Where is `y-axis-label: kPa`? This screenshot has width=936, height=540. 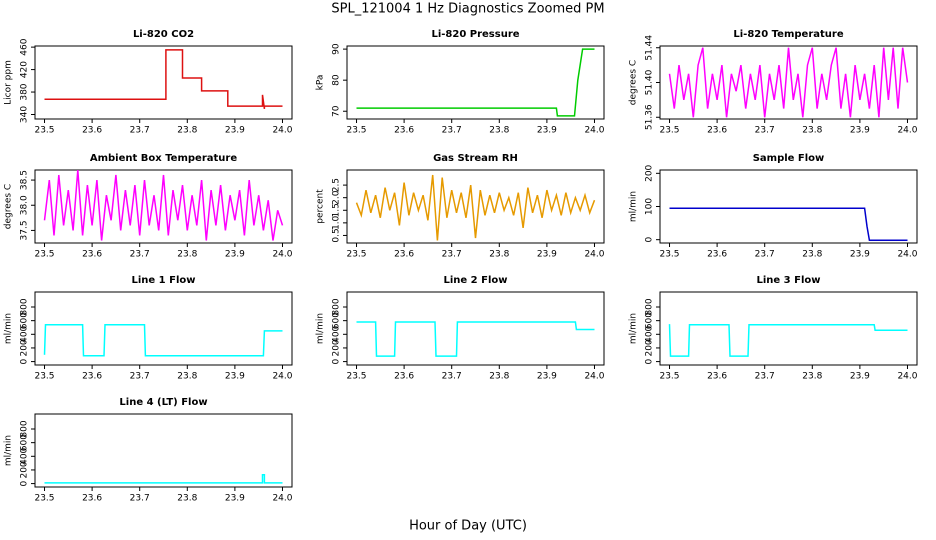 y-axis-label: kPa is located at coordinates (321, 83).